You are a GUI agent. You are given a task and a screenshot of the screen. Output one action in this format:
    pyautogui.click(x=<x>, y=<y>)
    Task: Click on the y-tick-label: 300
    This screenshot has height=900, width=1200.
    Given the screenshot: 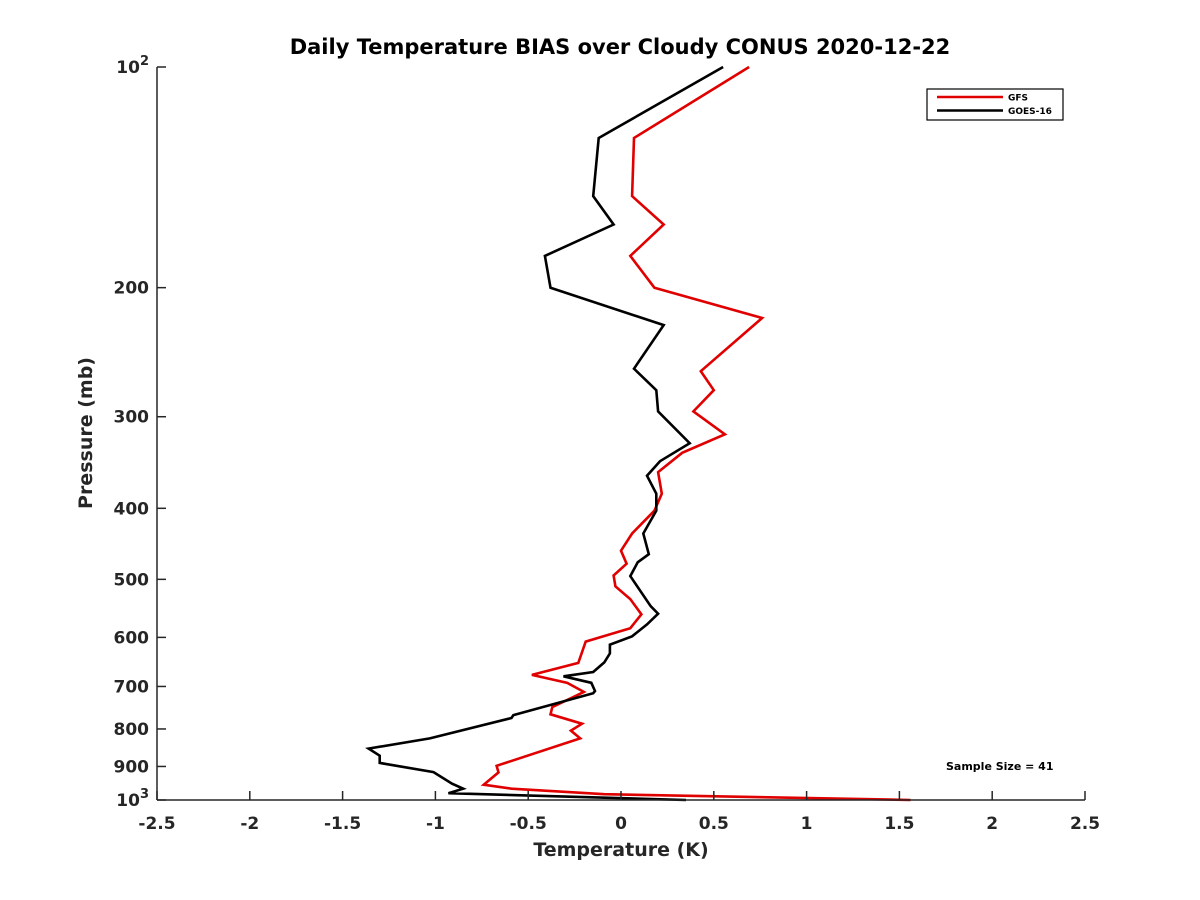 What is the action you would take?
    pyautogui.click(x=132, y=418)
    